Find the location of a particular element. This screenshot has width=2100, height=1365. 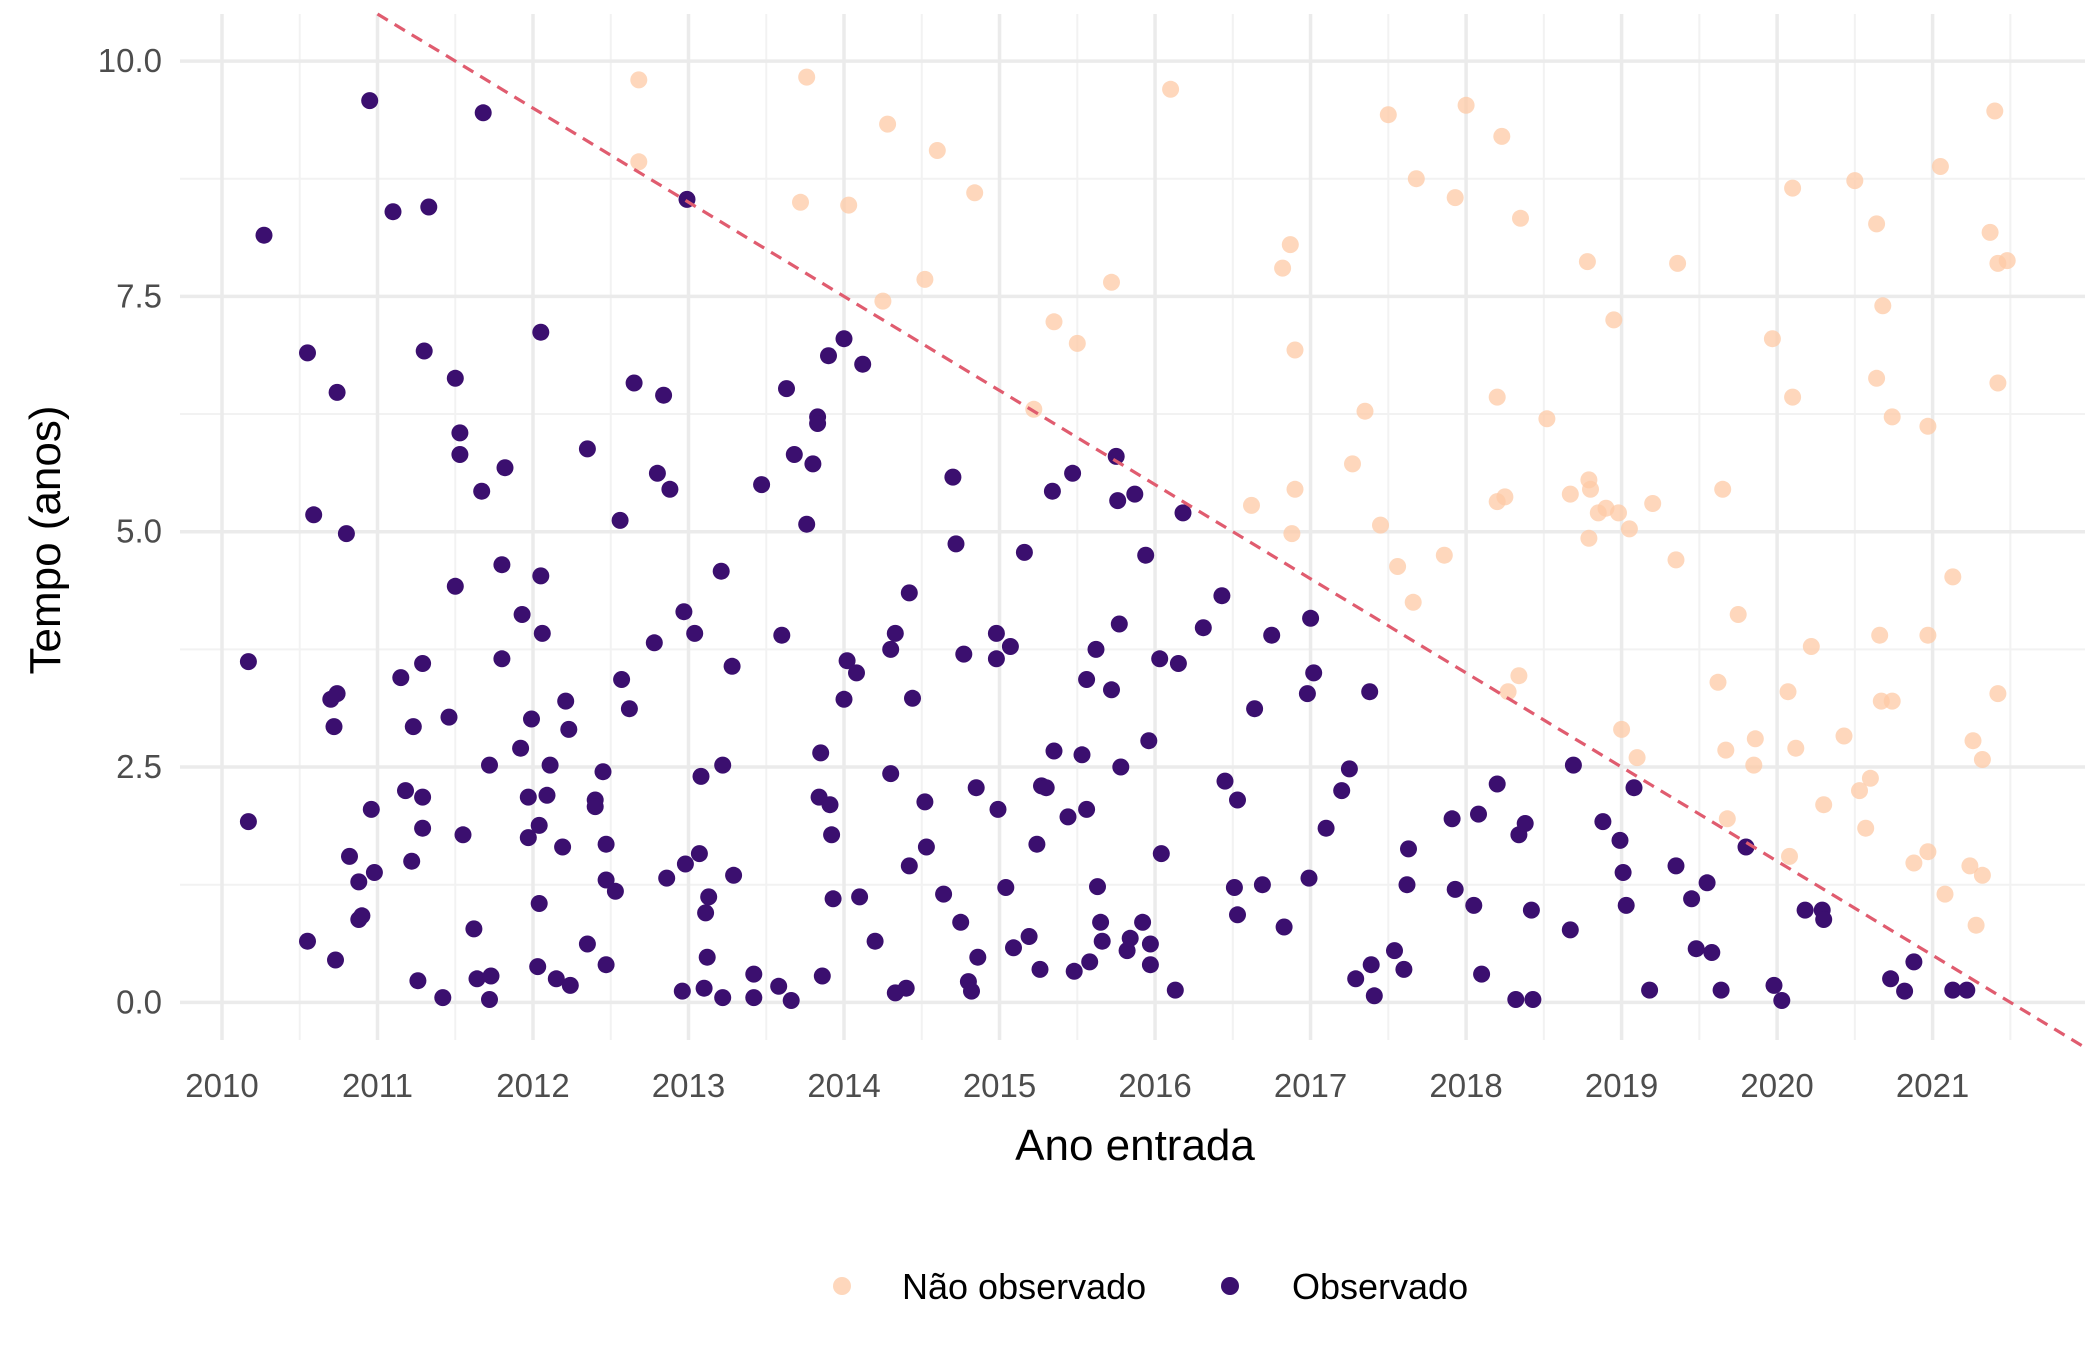

y-tick-label: 10.0 is located at coordinates (130, 60).